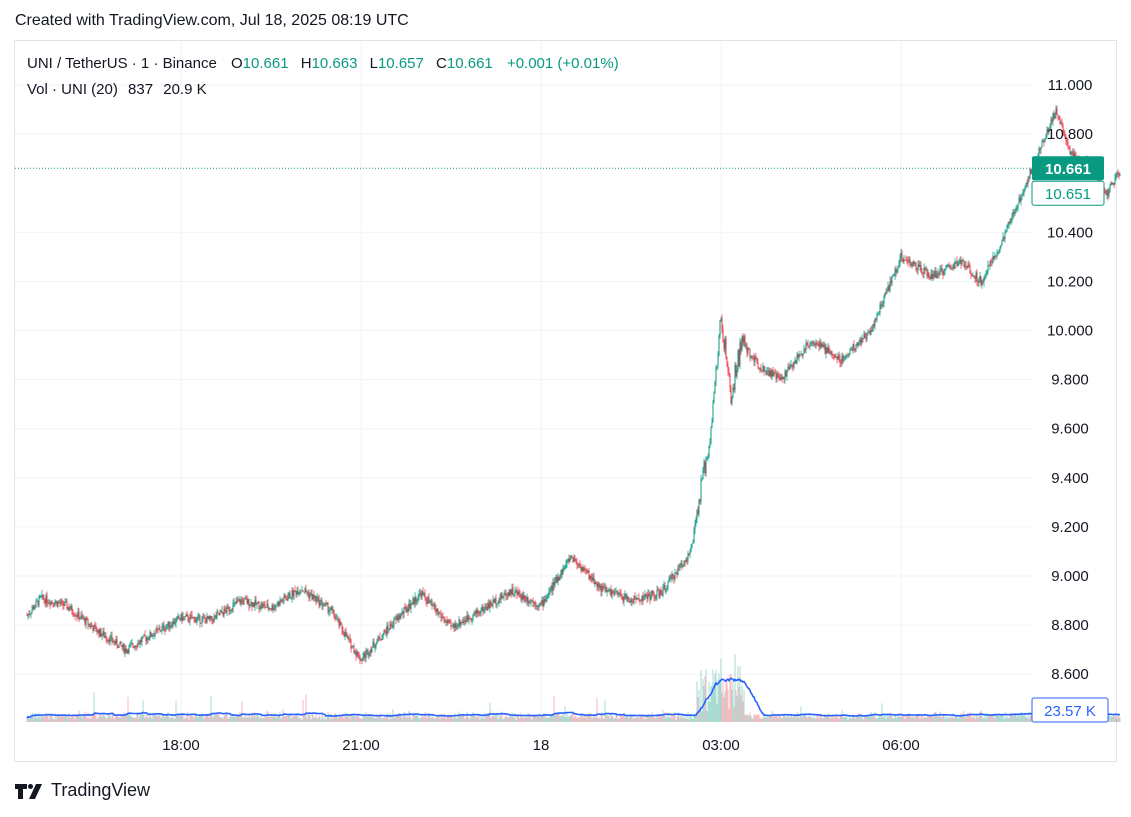 The width and height of the screenshot is (1131, 817). What do you see at coordinates (72, 89) in the screenshot?
I see `legend-volume-label: Vol · UNI (20)` at bounding box center [72, 89].